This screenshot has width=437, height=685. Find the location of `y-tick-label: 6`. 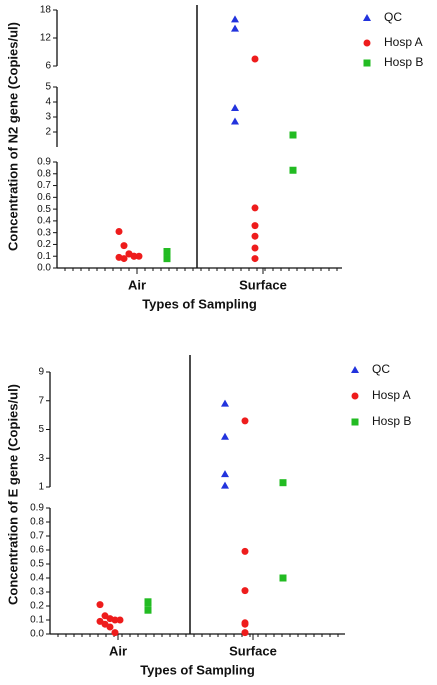

y-tick-label: 6 is located at coordinates (48, 66).